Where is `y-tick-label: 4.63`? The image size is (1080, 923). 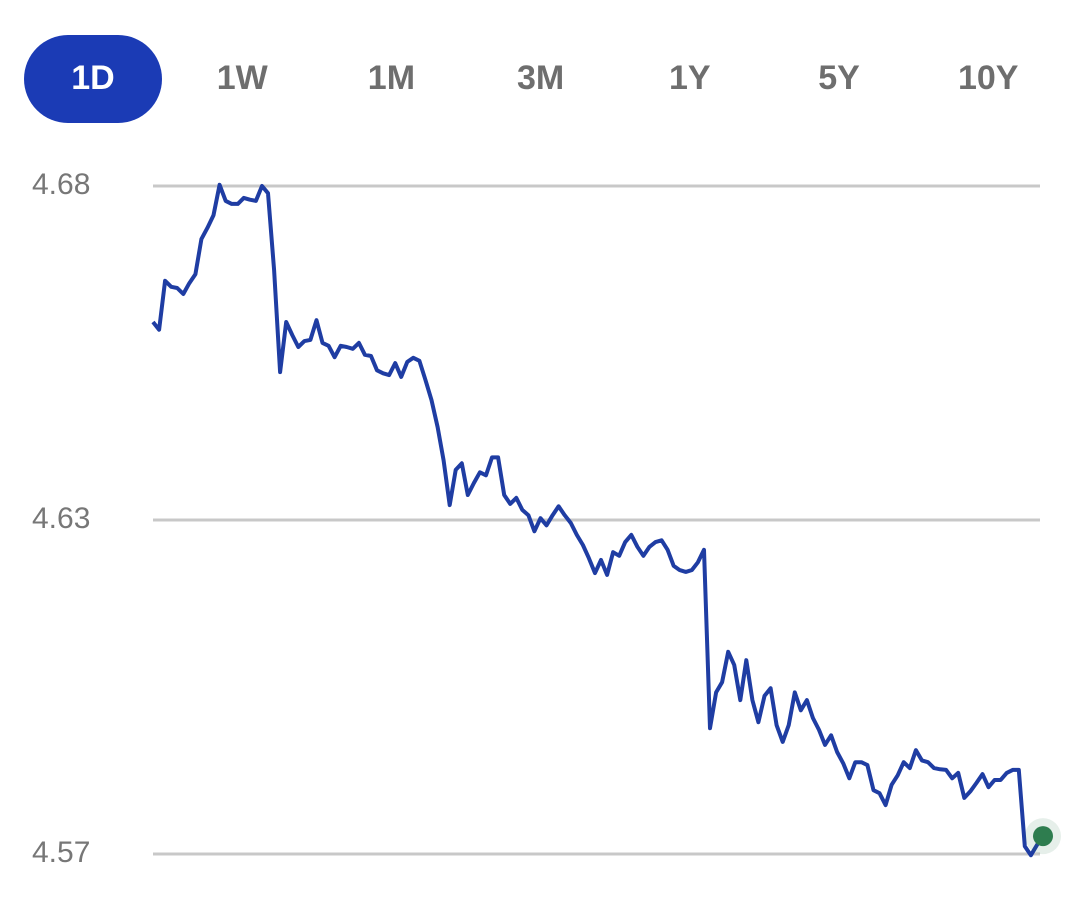
y-tick-label: 4.63 is located at coordinates (61, 518).